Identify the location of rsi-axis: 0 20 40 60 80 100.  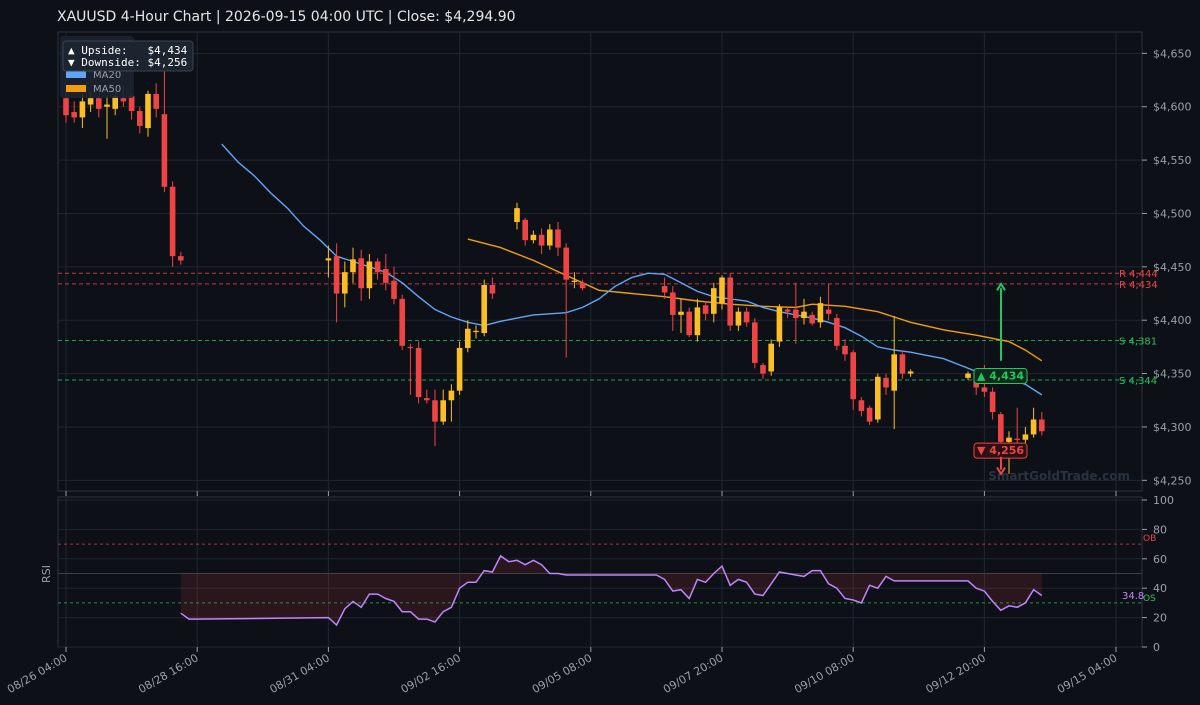
(1158, 574).